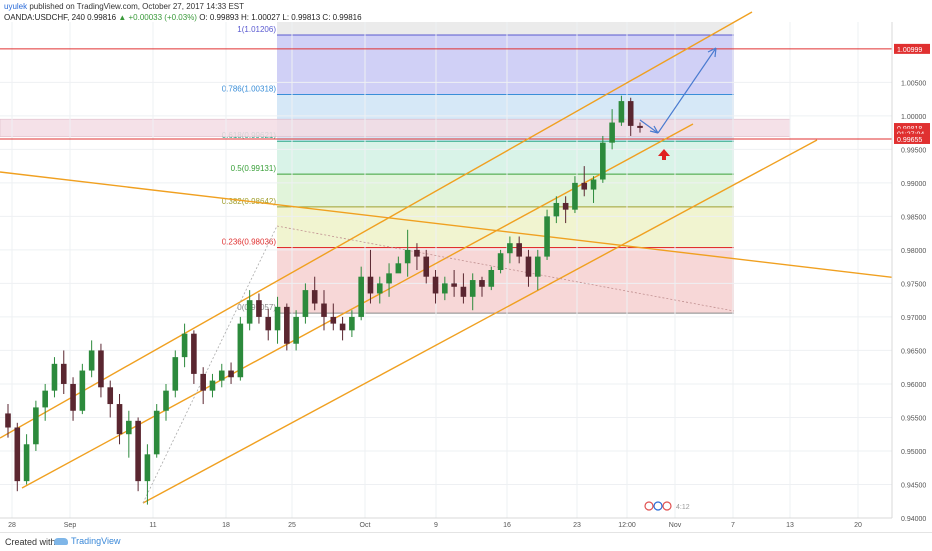 This screenshot has height=551, width=932. Describe the element at coordinates (913, 385) in the screenshot. I see `price-tick-label: 0.96000` at that location.